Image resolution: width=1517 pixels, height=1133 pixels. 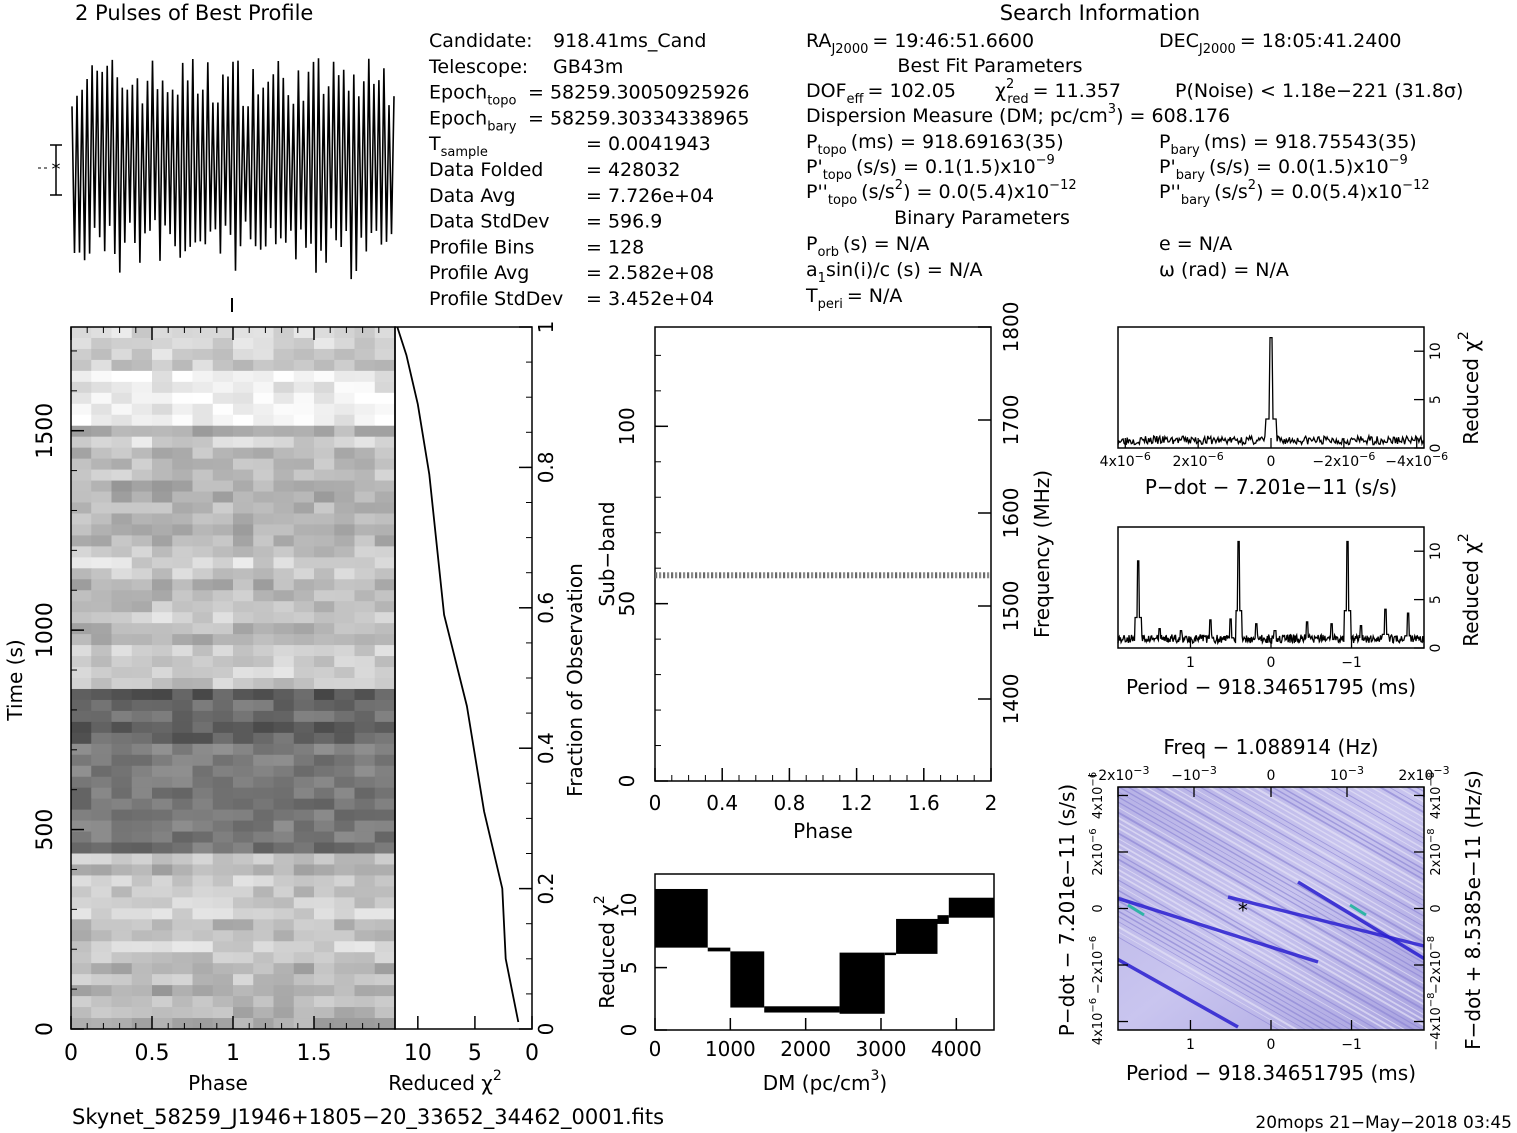 I want to click on tick-label: 5, so click(x=475, y=1053).